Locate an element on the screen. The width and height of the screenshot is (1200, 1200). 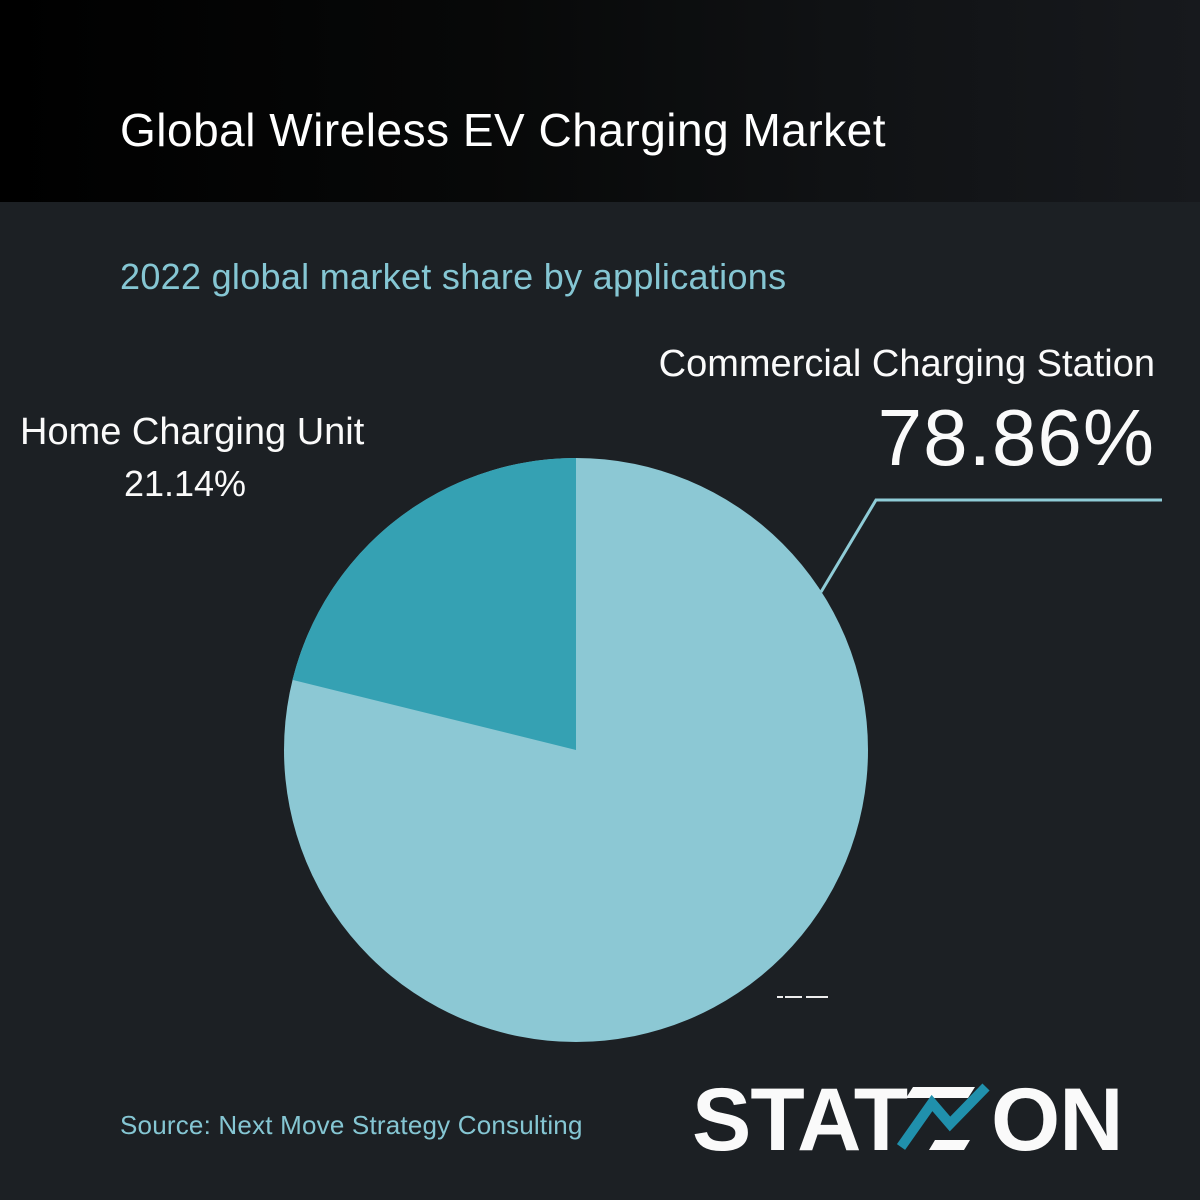
logo-z-bottom-bar is located at coordinates (949, 1145).